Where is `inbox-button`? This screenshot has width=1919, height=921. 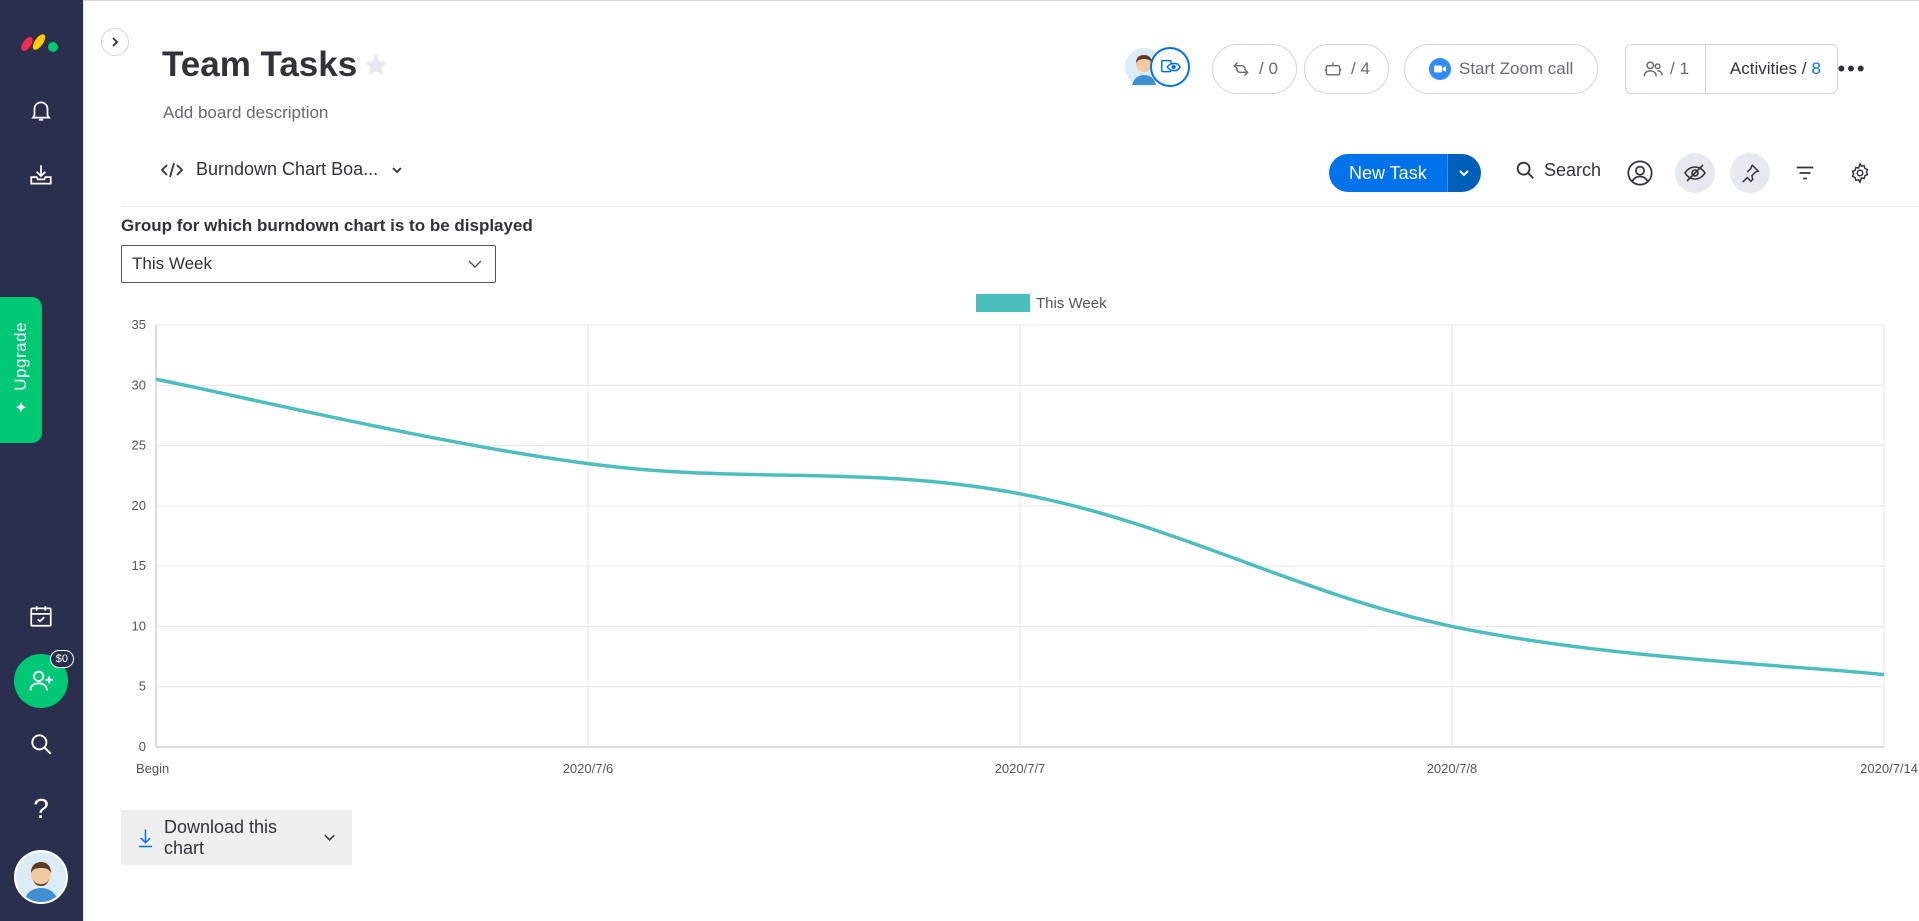 inbox-button is located at coordinates (41, 175).